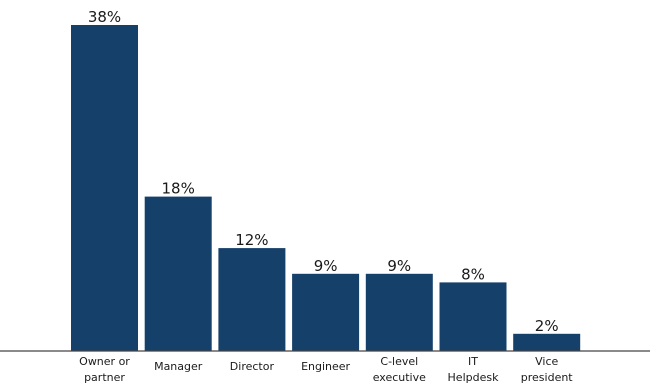 The width and height of the screenshot is (650, 388). I want to click on category-label-6: Vice president, so click(547, 369).